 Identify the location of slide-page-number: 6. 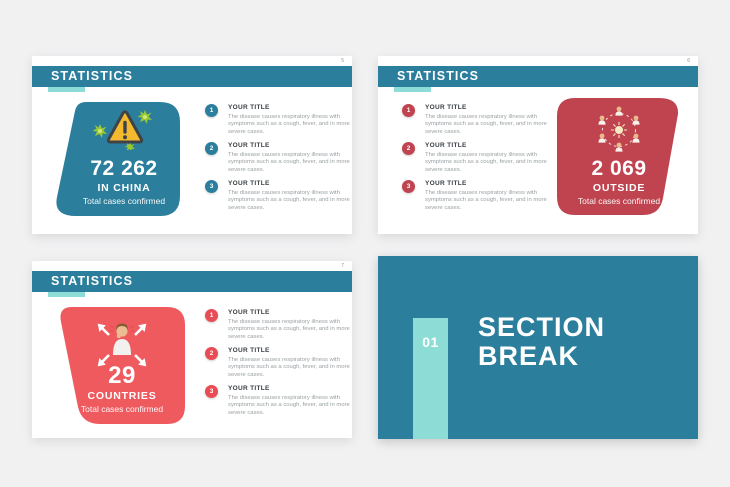
(688, 61).